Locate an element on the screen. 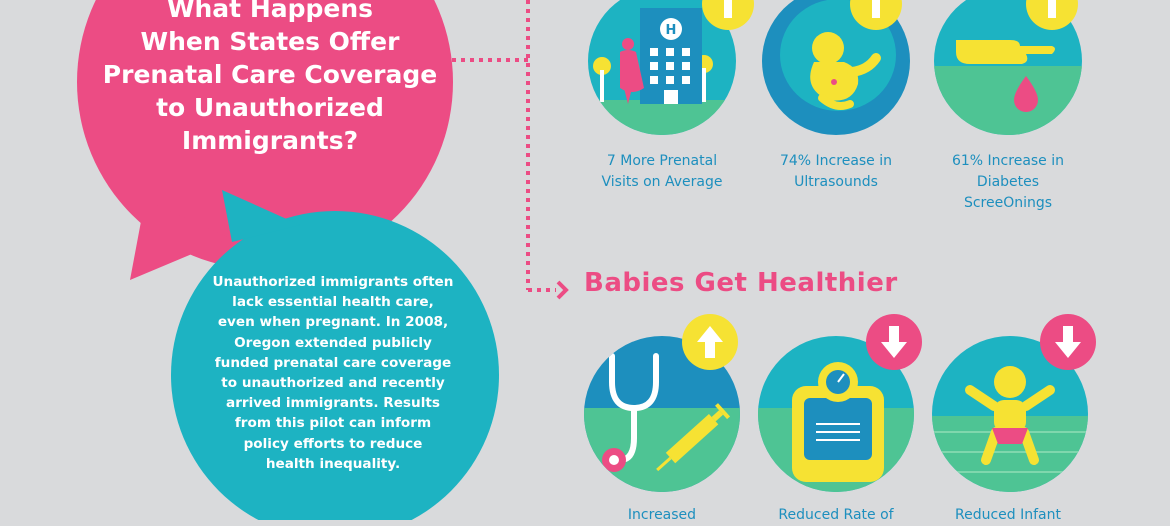 Image resolution: width=1170 pixels, height=526 pixels. stethoscope-icon is located at coordinates (662, 403).